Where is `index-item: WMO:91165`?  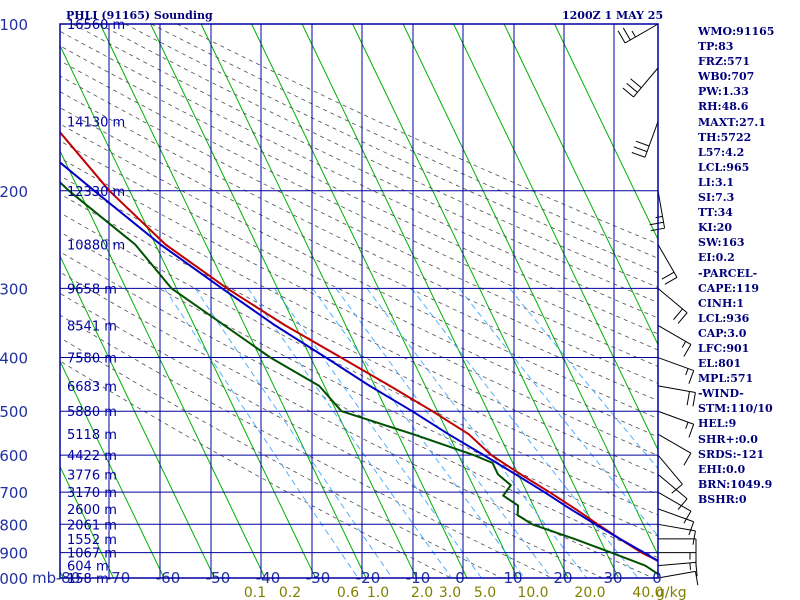
index-item: WMO:91165 is located at coordinates (736, 31).